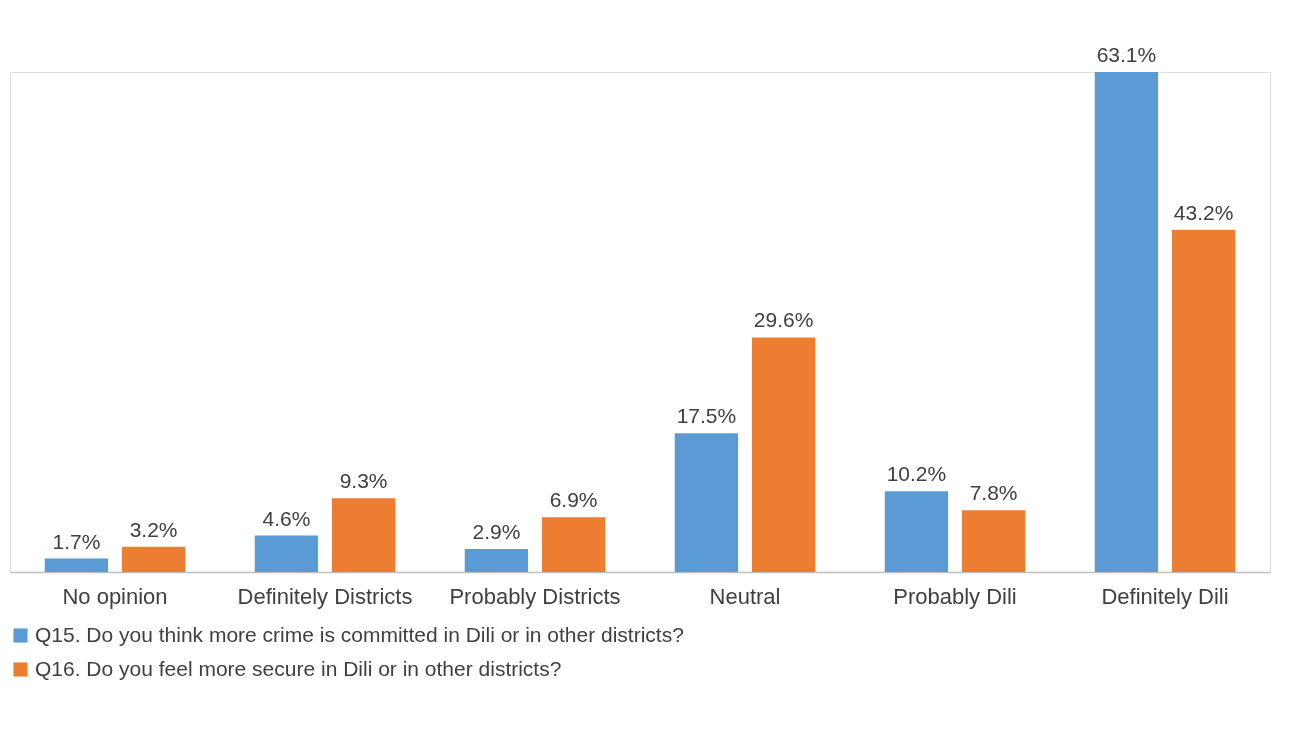 The width and height of the screenshot is (1304, 745). I want to click on data-label: 10.2%, so click(916, 474).